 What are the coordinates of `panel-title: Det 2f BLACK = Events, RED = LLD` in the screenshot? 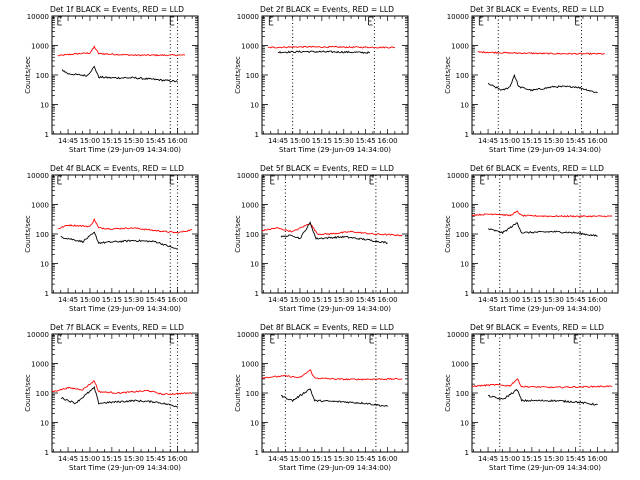 It's located at (327, 9).